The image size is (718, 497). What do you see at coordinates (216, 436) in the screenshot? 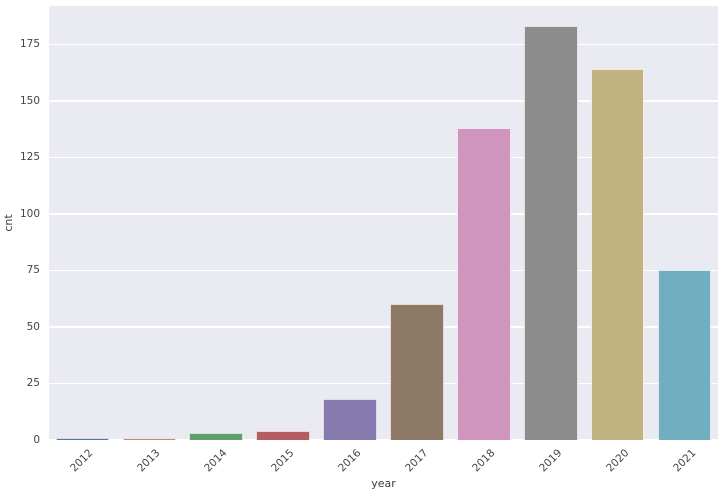
I see `bar-2014` at bounding box center [216, 436].